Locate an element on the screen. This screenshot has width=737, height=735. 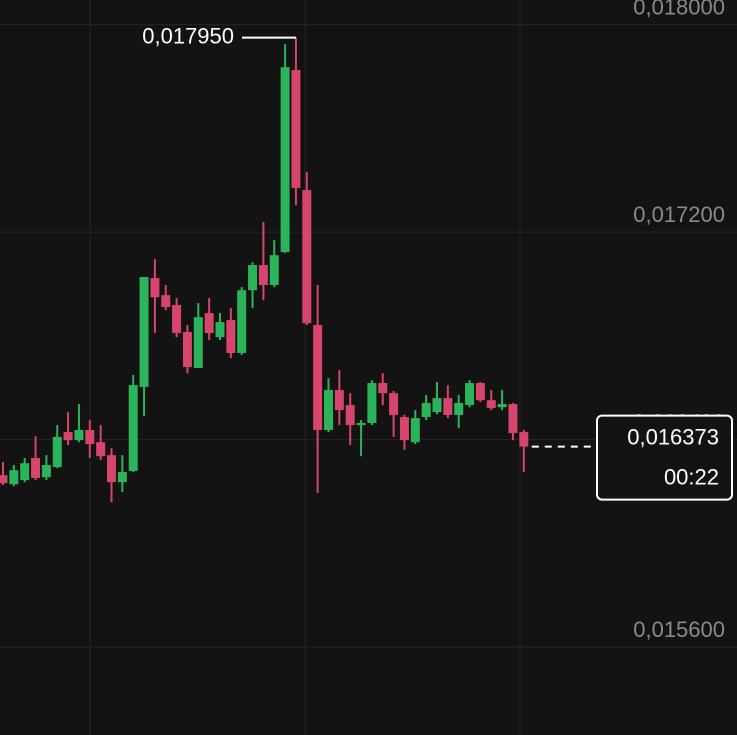
last-price-box is located at coordinates (664, 457).